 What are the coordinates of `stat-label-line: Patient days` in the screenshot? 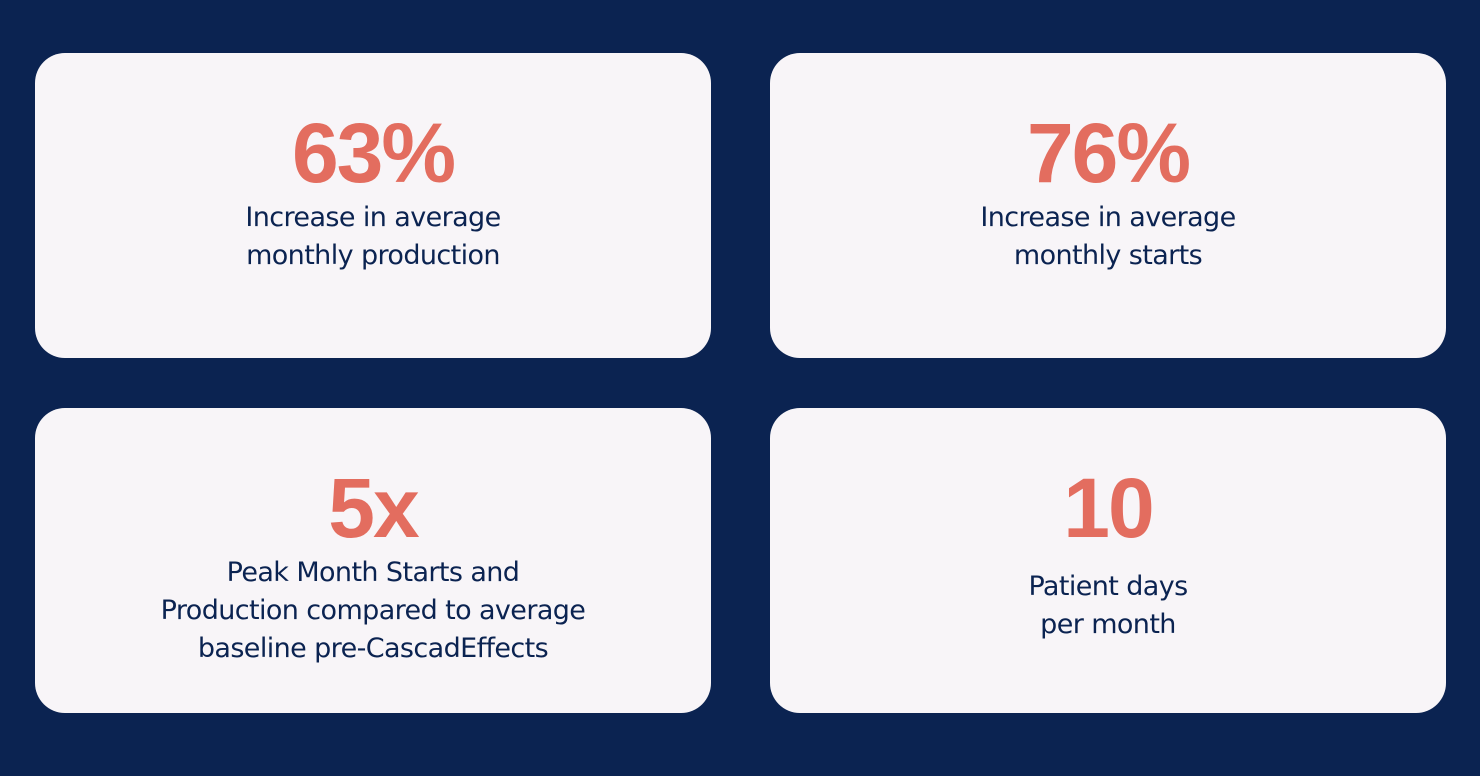 It's located at (1108, 586).